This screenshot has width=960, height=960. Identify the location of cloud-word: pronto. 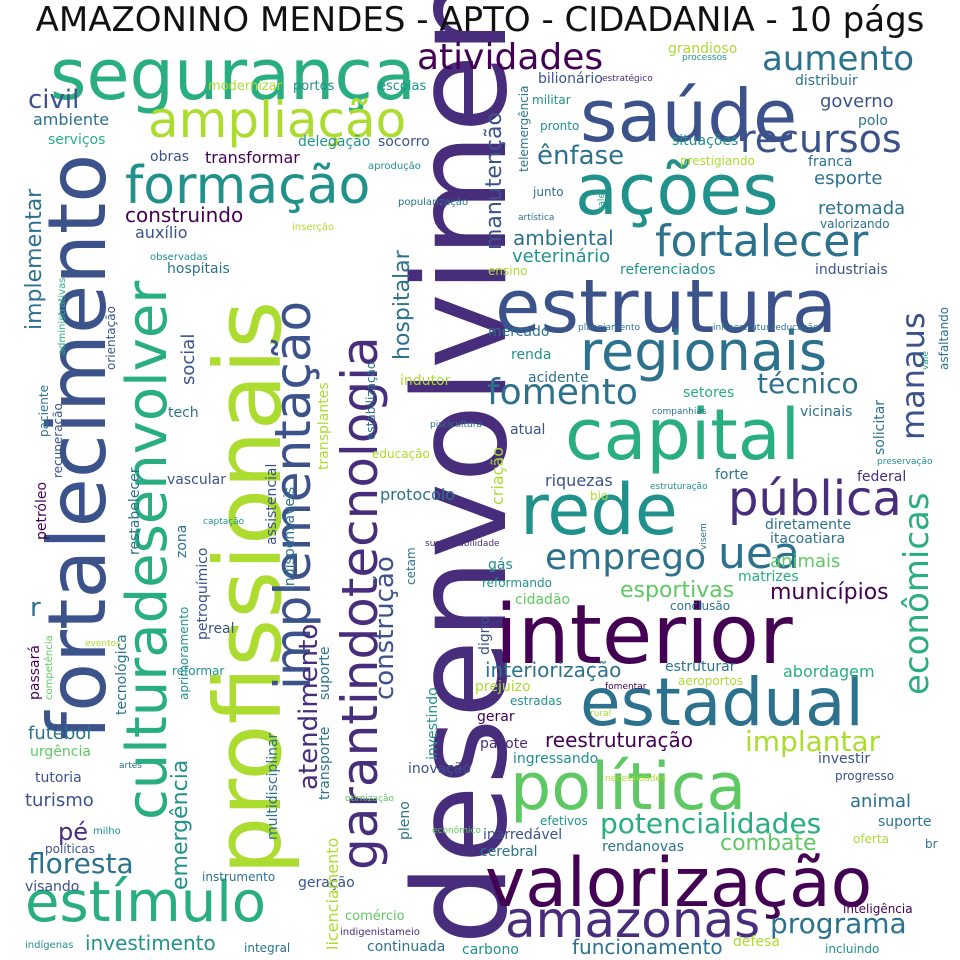
(560, 126).